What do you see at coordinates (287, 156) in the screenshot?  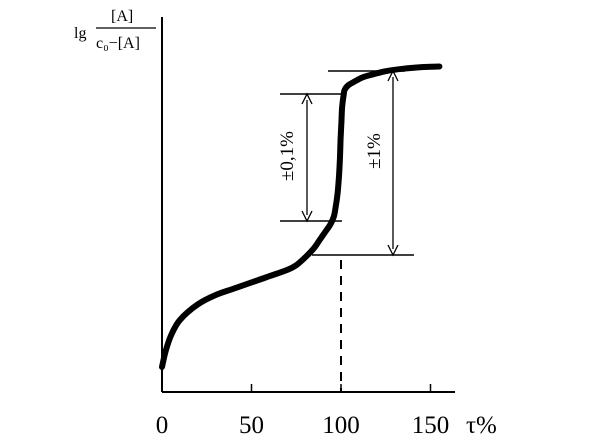 I see `bracket-0-1-label: ±0,1%` at bounding box center [287, 156].